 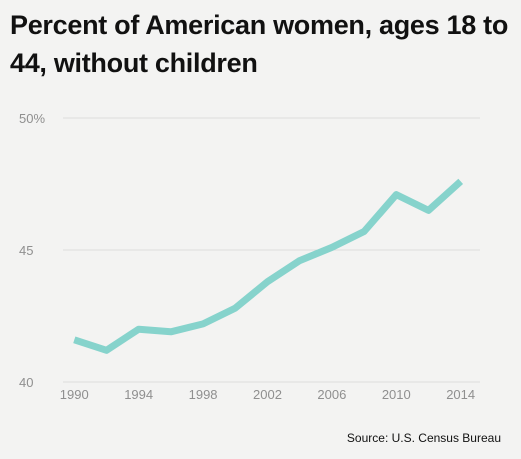 I want to click on x-tick-label-1998: 1998, so click(x=203, y=394).